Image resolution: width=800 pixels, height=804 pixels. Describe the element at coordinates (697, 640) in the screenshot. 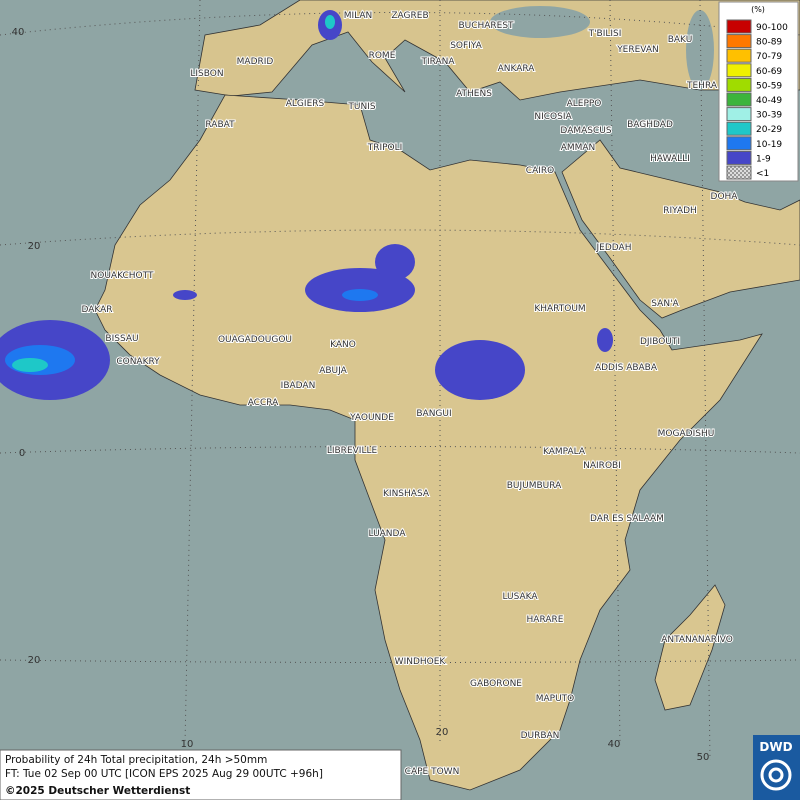

I see `city-label: ANTANANARIVO` at that location.